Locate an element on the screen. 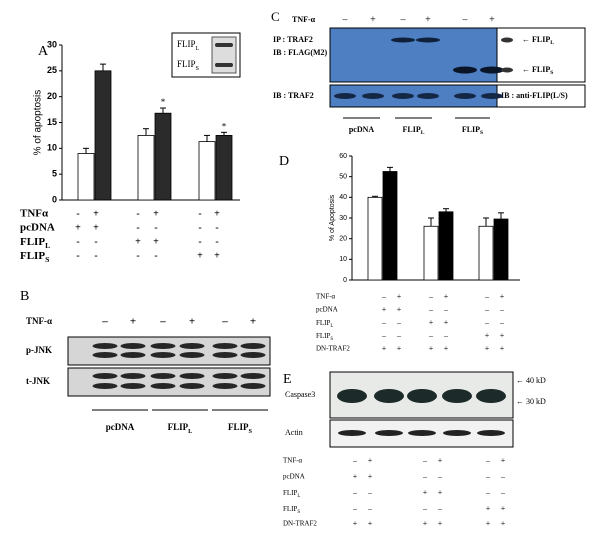 The width and height of the screenshot is (600, 543). treatment-sign: – is located at coordinates (345, 19).